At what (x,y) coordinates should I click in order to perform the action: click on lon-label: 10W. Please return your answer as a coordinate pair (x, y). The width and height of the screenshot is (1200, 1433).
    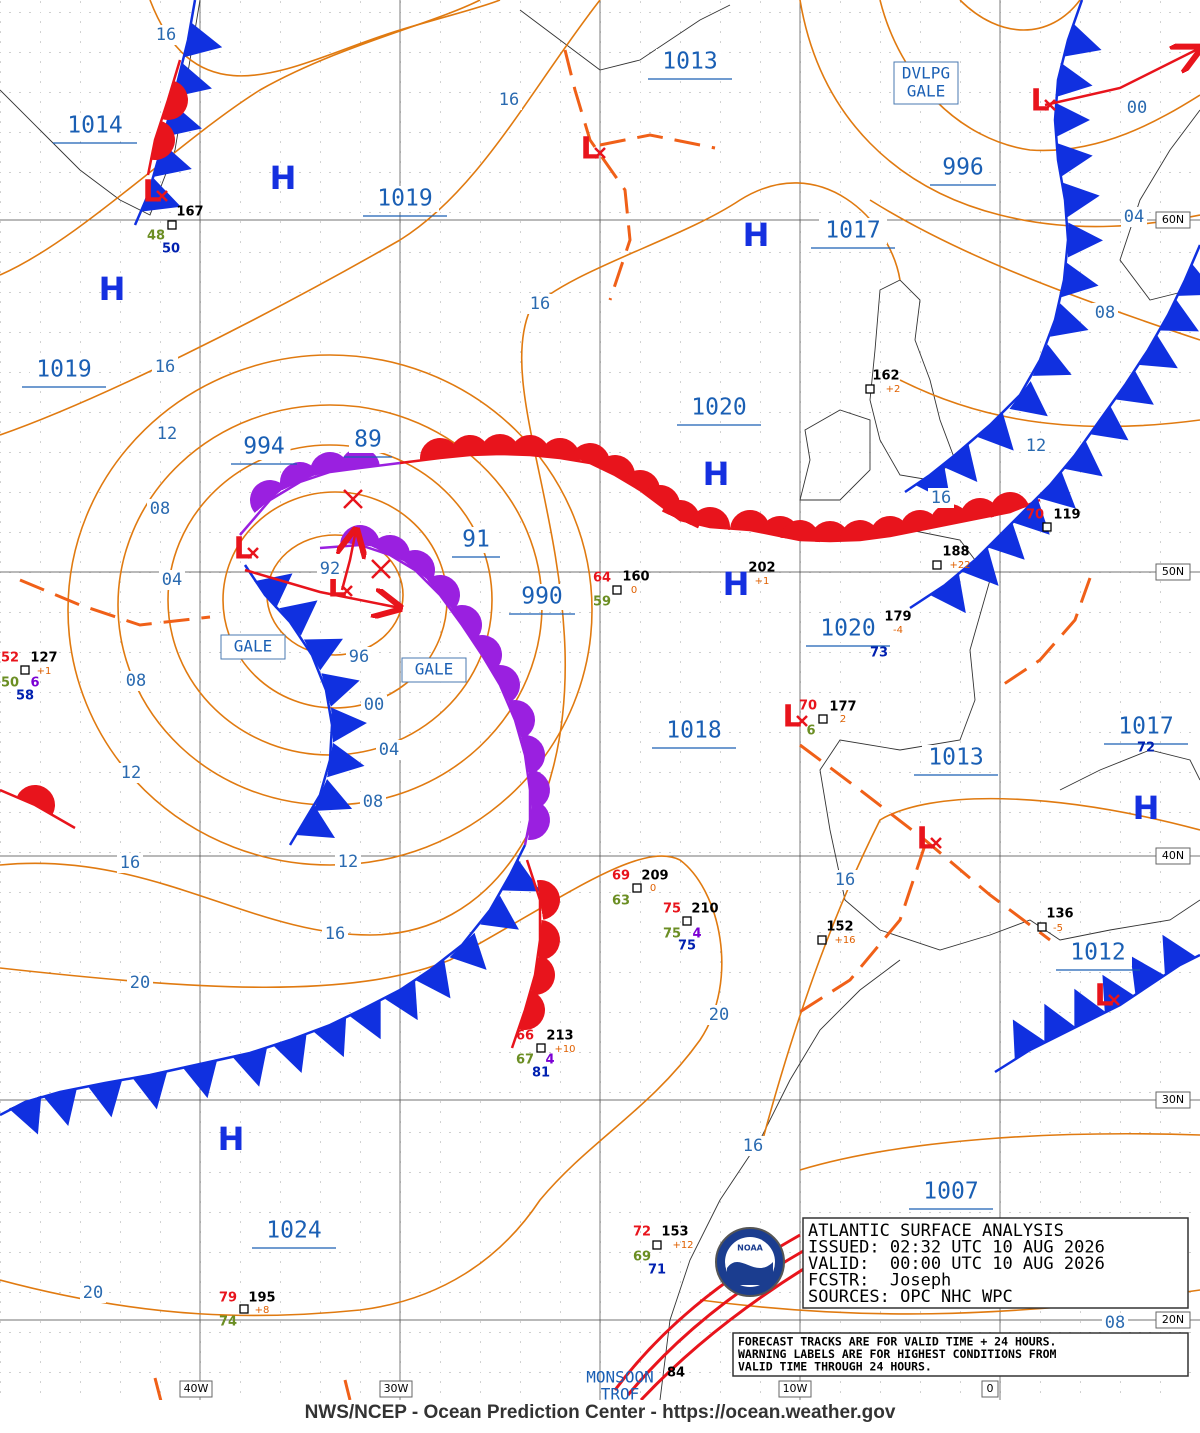
    Looking at the image, I should click on (795, 1388).